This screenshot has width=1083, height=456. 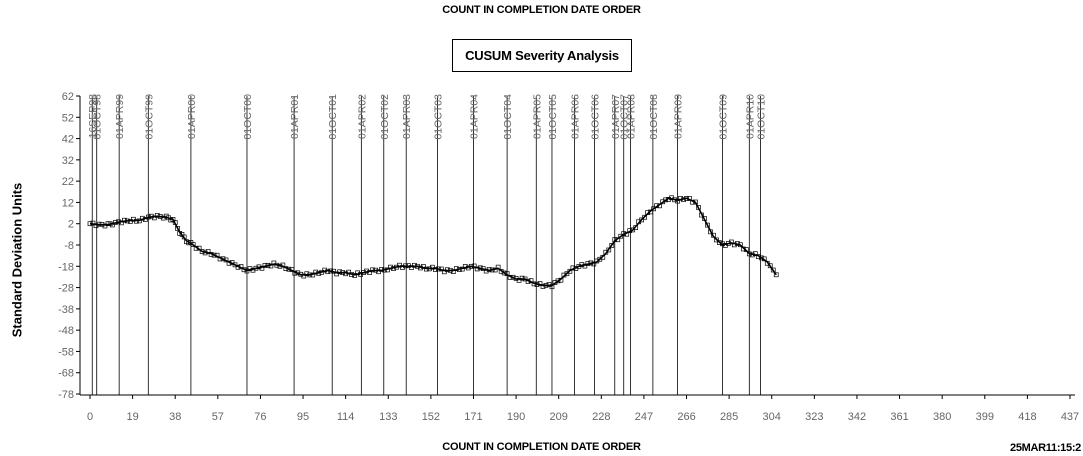 What do you see at coordinates (66, 267) in the screenshot?
I see `y-tick-label: -18` at bounding box center [66, 267].